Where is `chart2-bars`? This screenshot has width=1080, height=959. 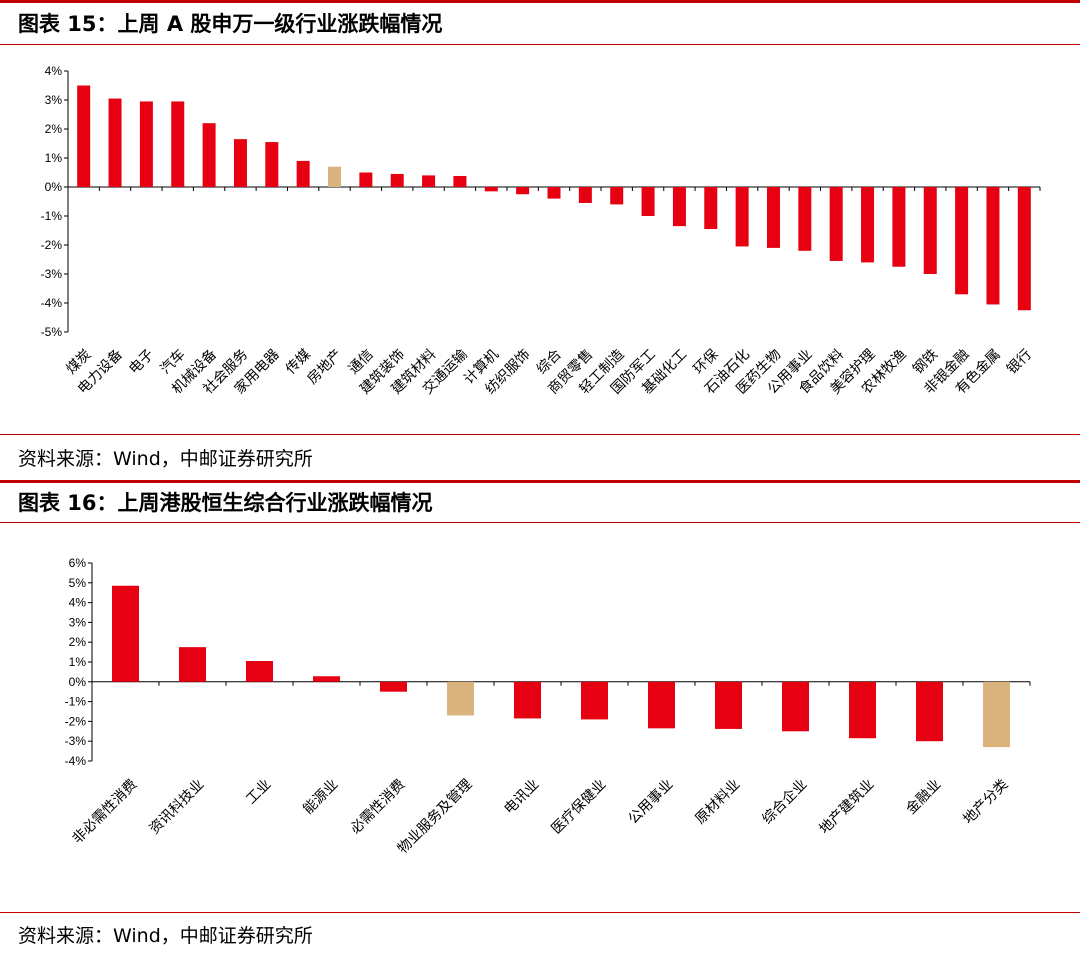 chart2-bars is located at coordinates (561, 666).